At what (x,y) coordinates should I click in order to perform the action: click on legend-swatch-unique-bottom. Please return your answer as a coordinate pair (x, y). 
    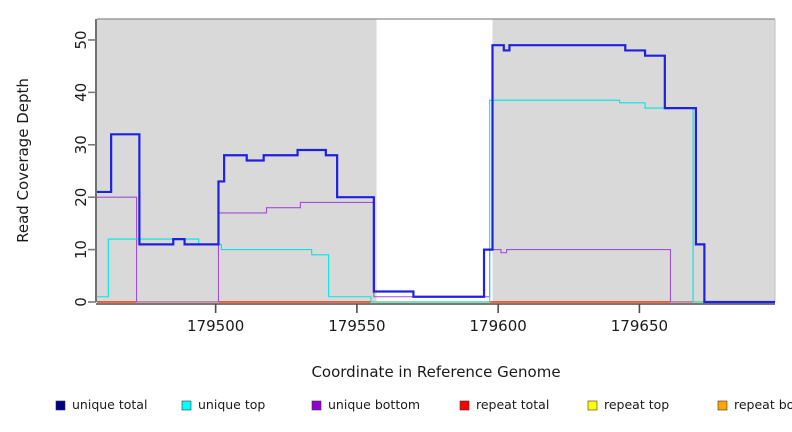
    Looking at the image, I should click on (316, 405).